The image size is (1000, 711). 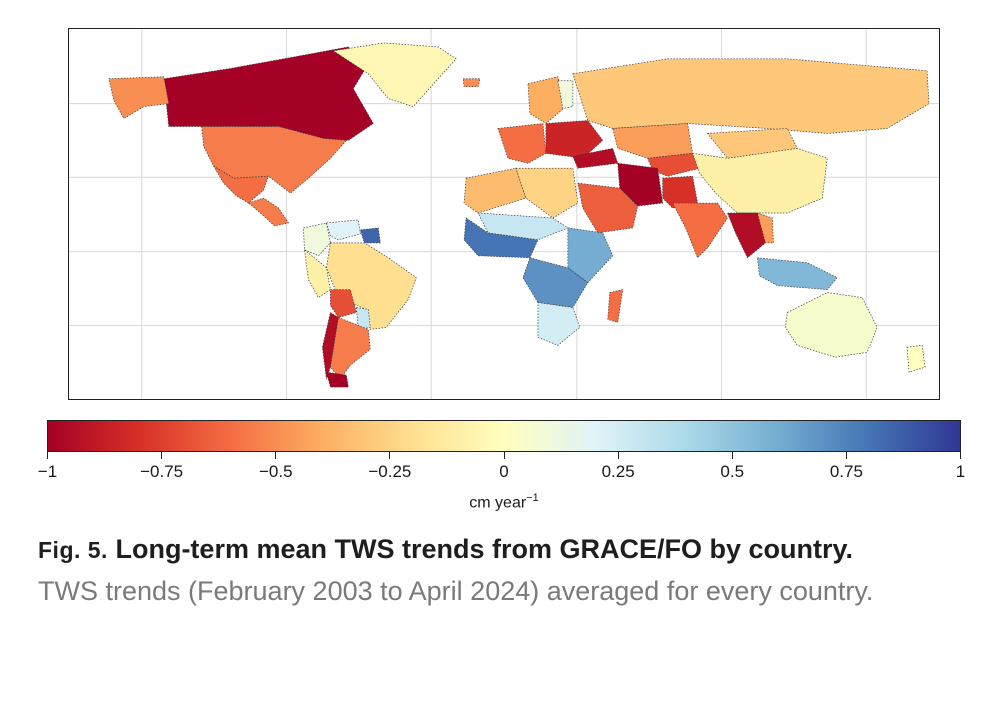 What do you see at coordinates (532, 498) in the screenshot?
I see `colorbar-label-exponent: −1` at bounding box center [532, 498].